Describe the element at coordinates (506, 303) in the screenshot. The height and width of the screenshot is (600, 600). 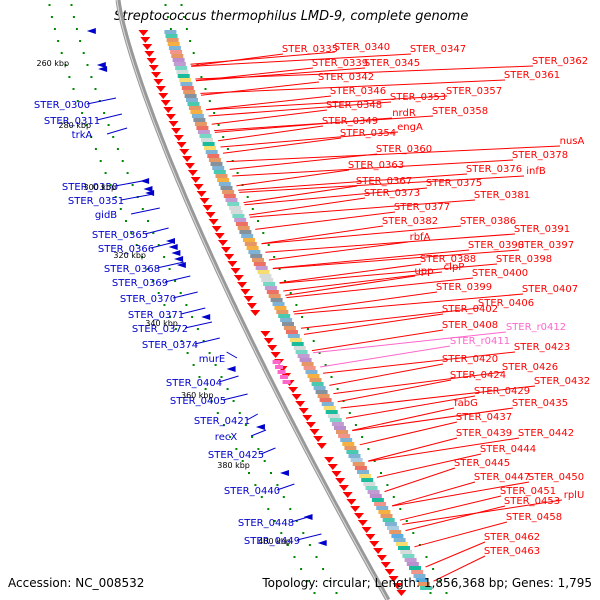
I see `gene-label-plus: STER_0406` at that location.